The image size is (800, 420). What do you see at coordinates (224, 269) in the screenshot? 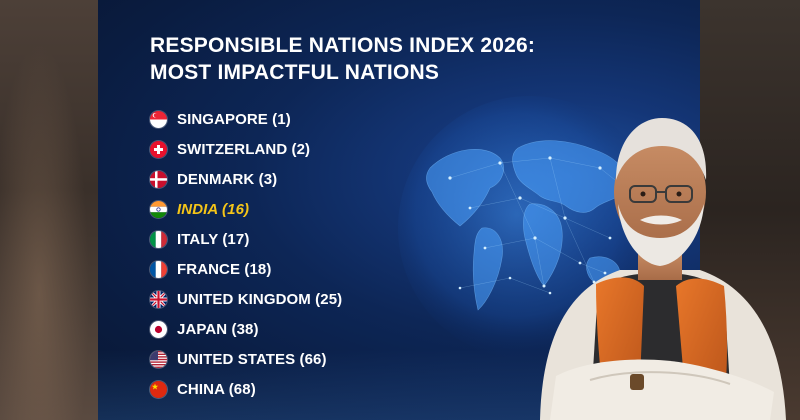
I see `country-label: FRANCE (18)` at bounding box center [224, 269].